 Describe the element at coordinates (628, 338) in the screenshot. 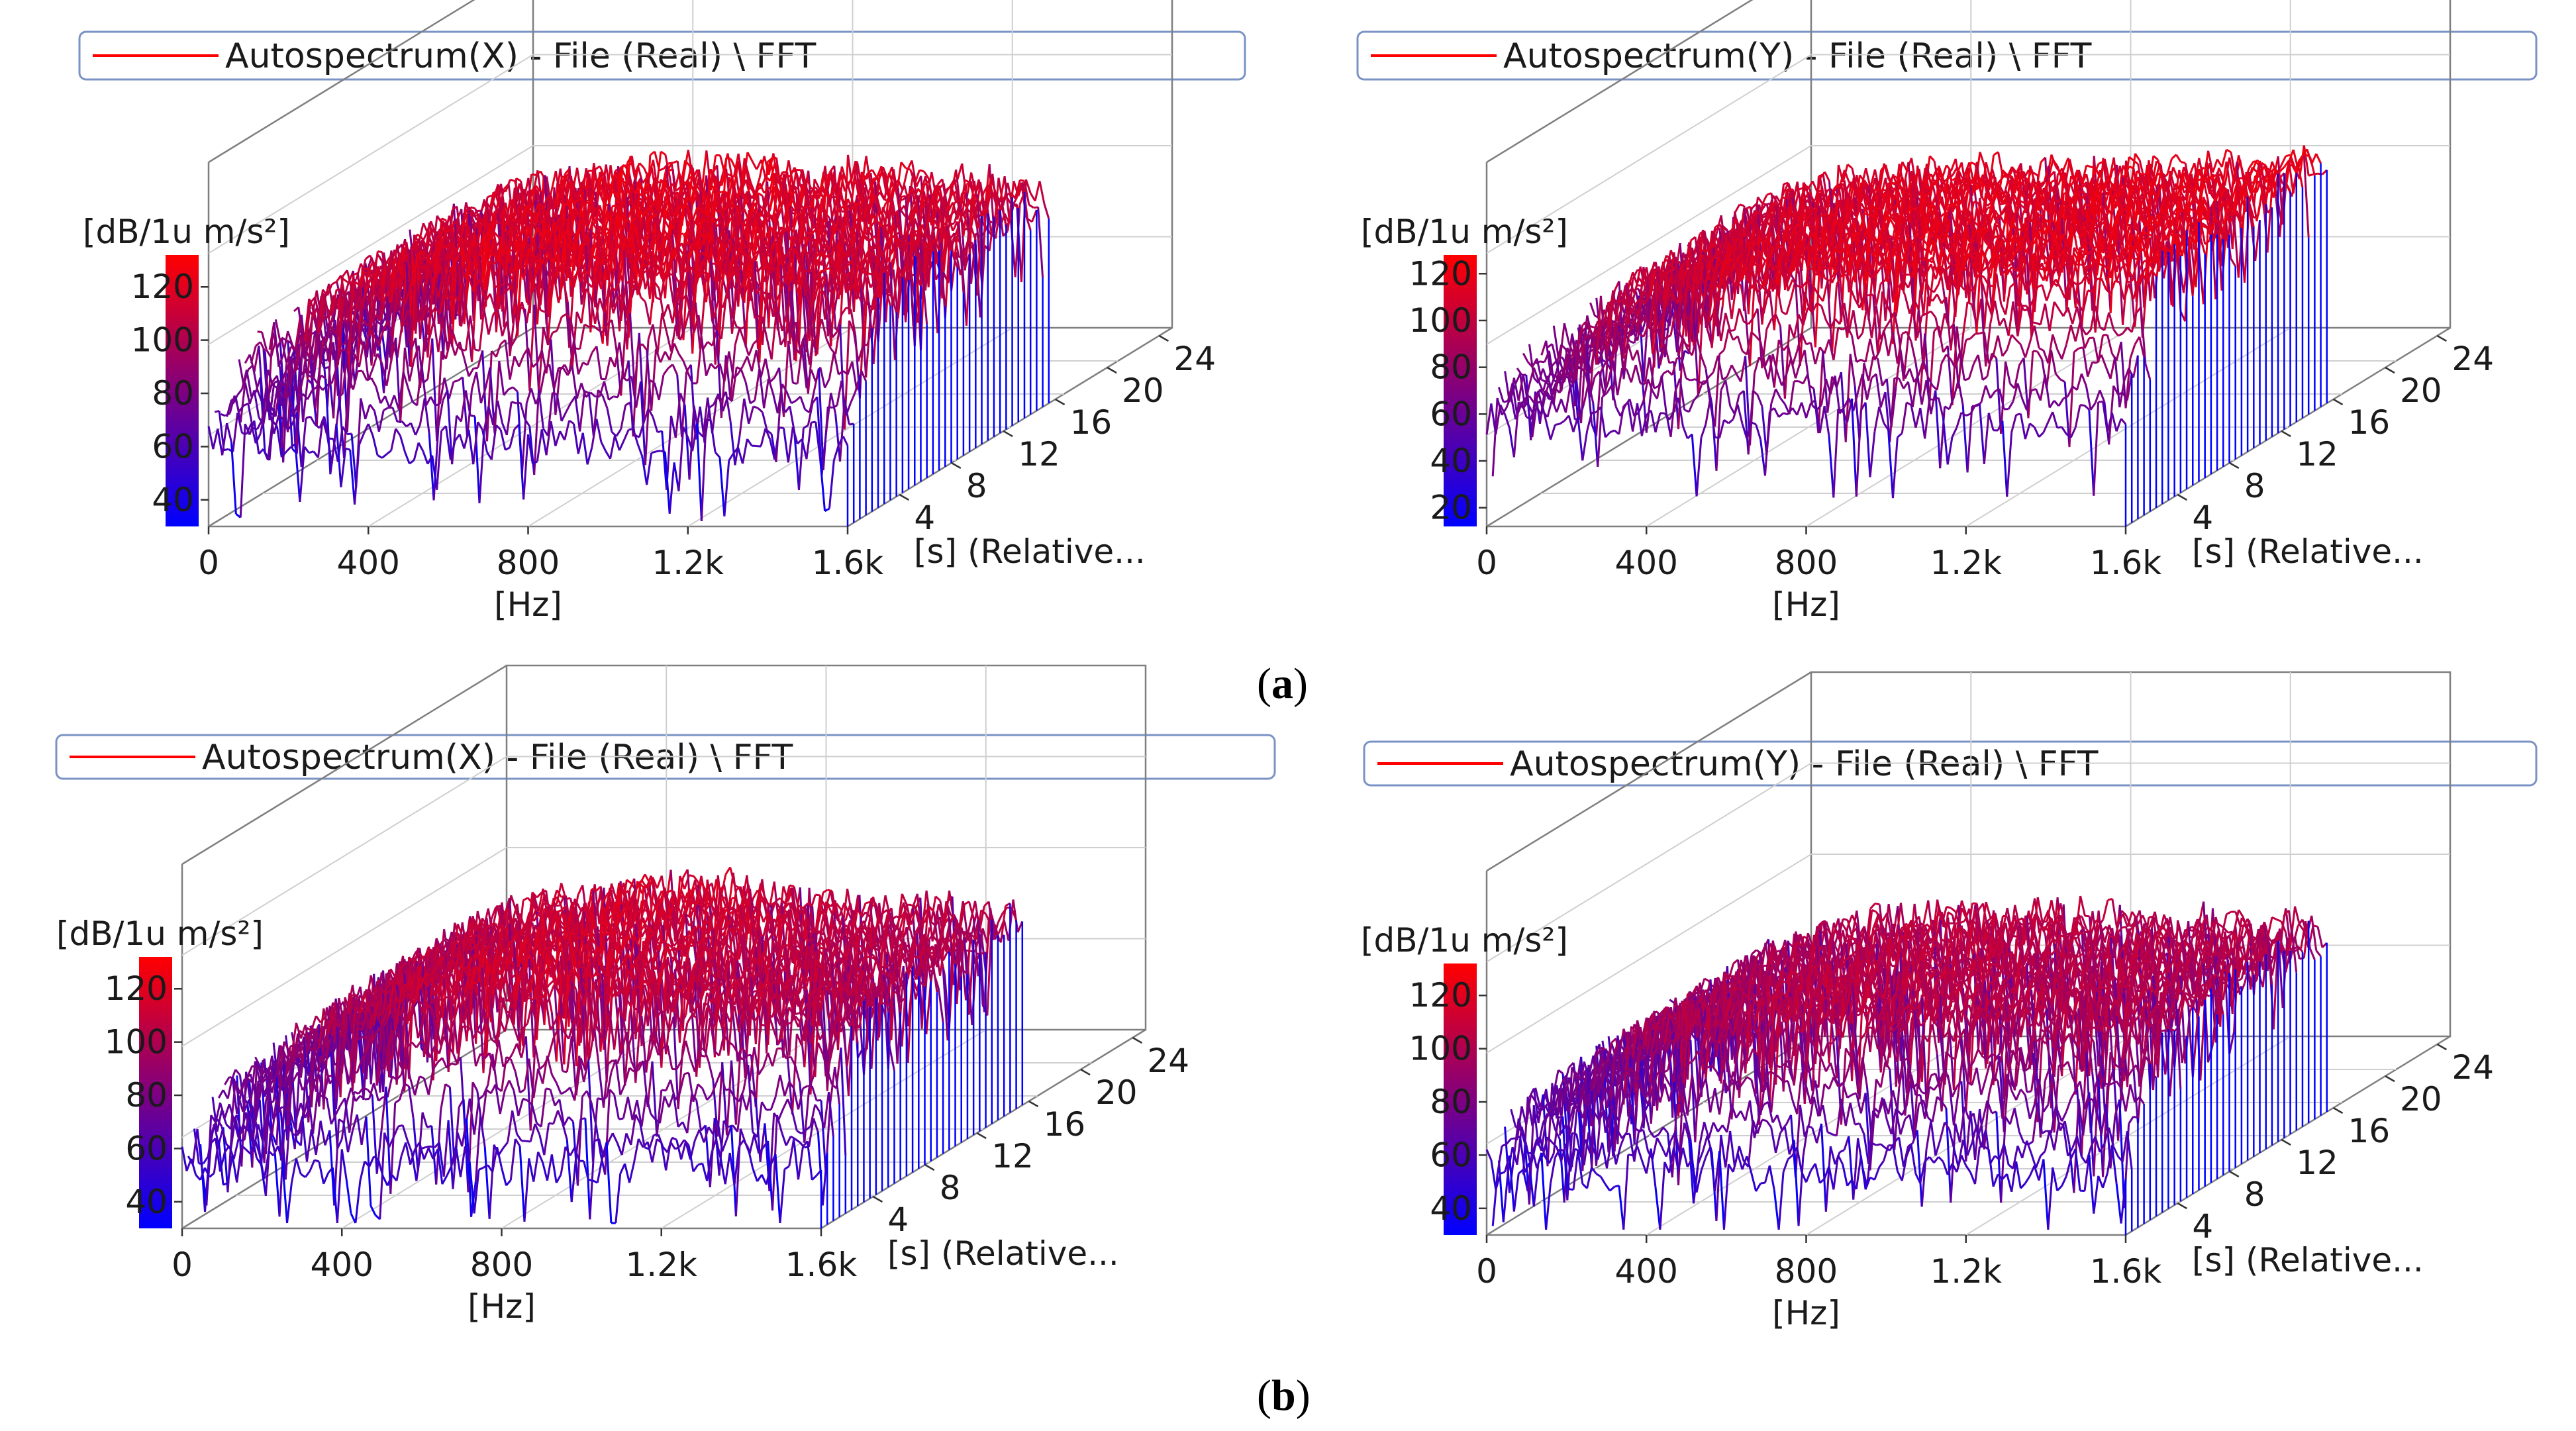

I see `waterfall-traces` at that location.